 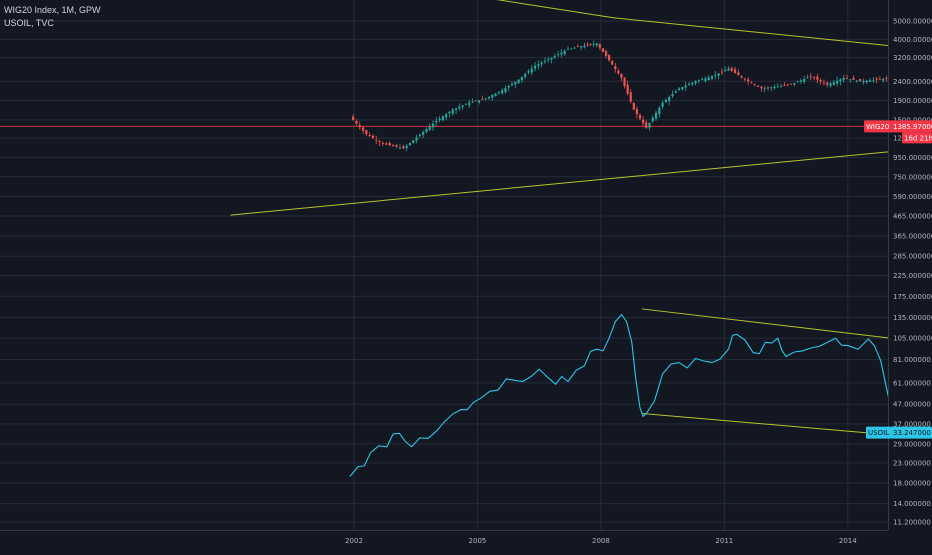 What do you see at coordinates (29, 23) in the screenshot?
I see `legend-secondary: USOIL, TVC` at bounding box center [29, 23].